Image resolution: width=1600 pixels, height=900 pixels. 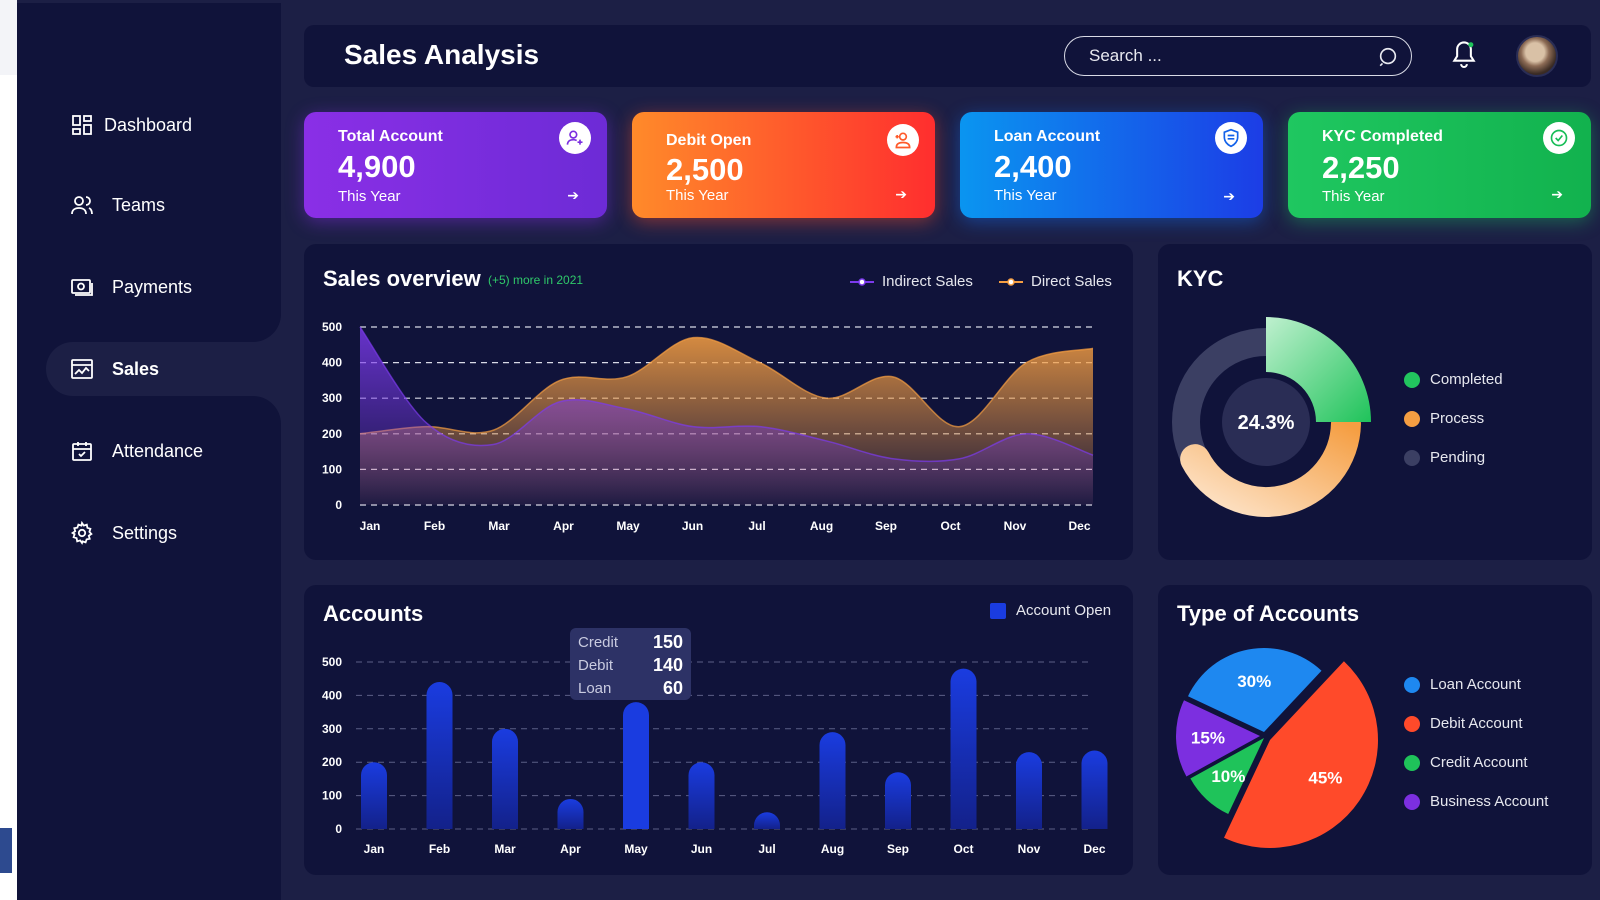 I want to click on donut-slice-process, so click(x=1270, y=462).